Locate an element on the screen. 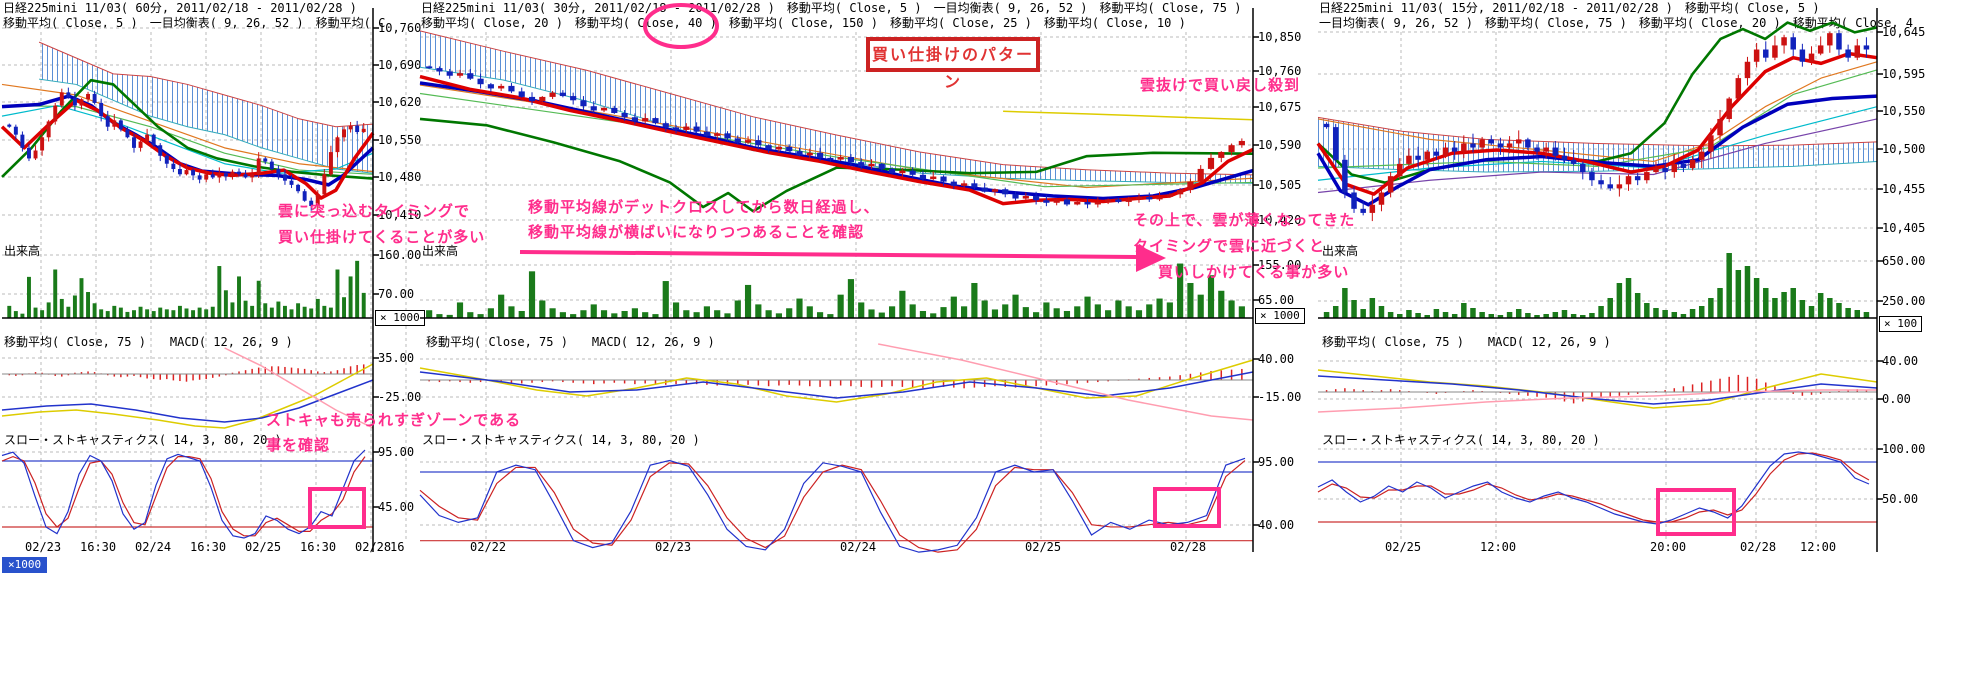 The width and height of the screenshot is (1968, 678). volume-axis-label: 250.00 is located at coordinates (1904, 301).